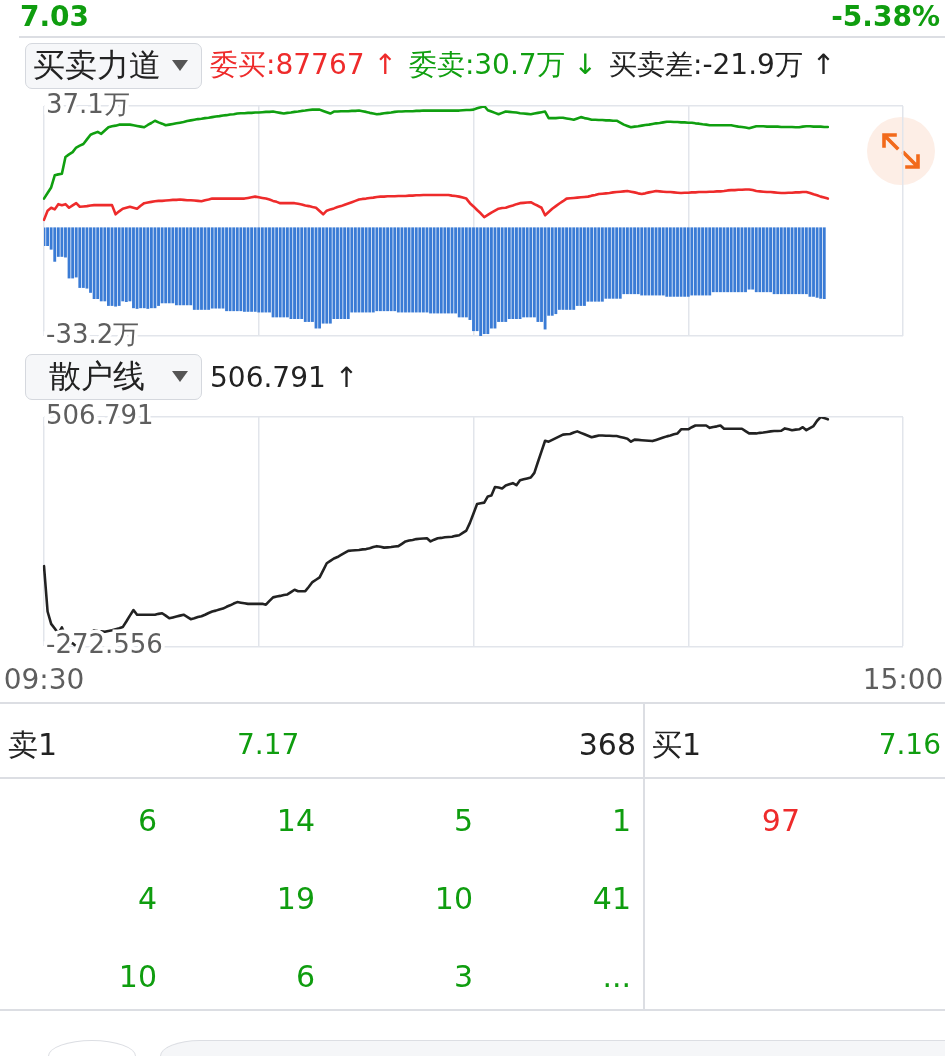 Image resolution: width=945 pixels, height=1056 pixels. I want to click on text: 买卖差:-21.9万 ↑, so click(722, 65).